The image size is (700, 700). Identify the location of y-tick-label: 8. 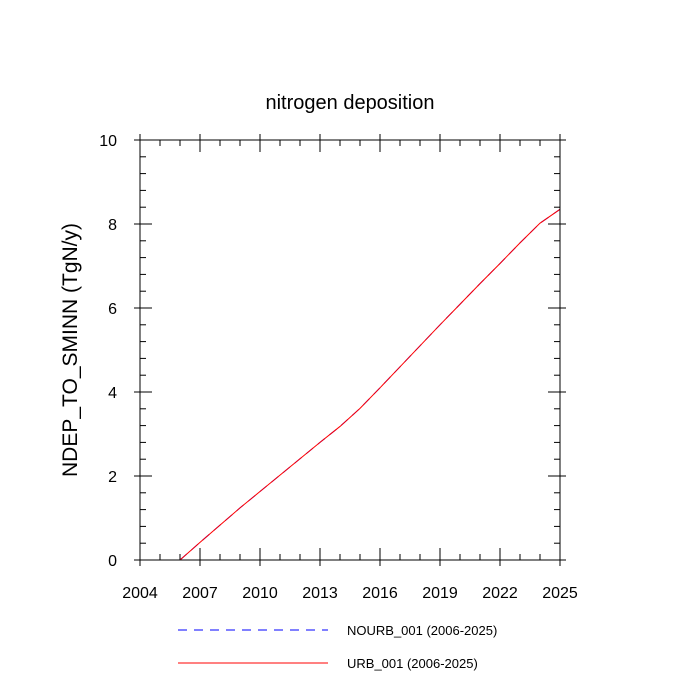
(112, 225).